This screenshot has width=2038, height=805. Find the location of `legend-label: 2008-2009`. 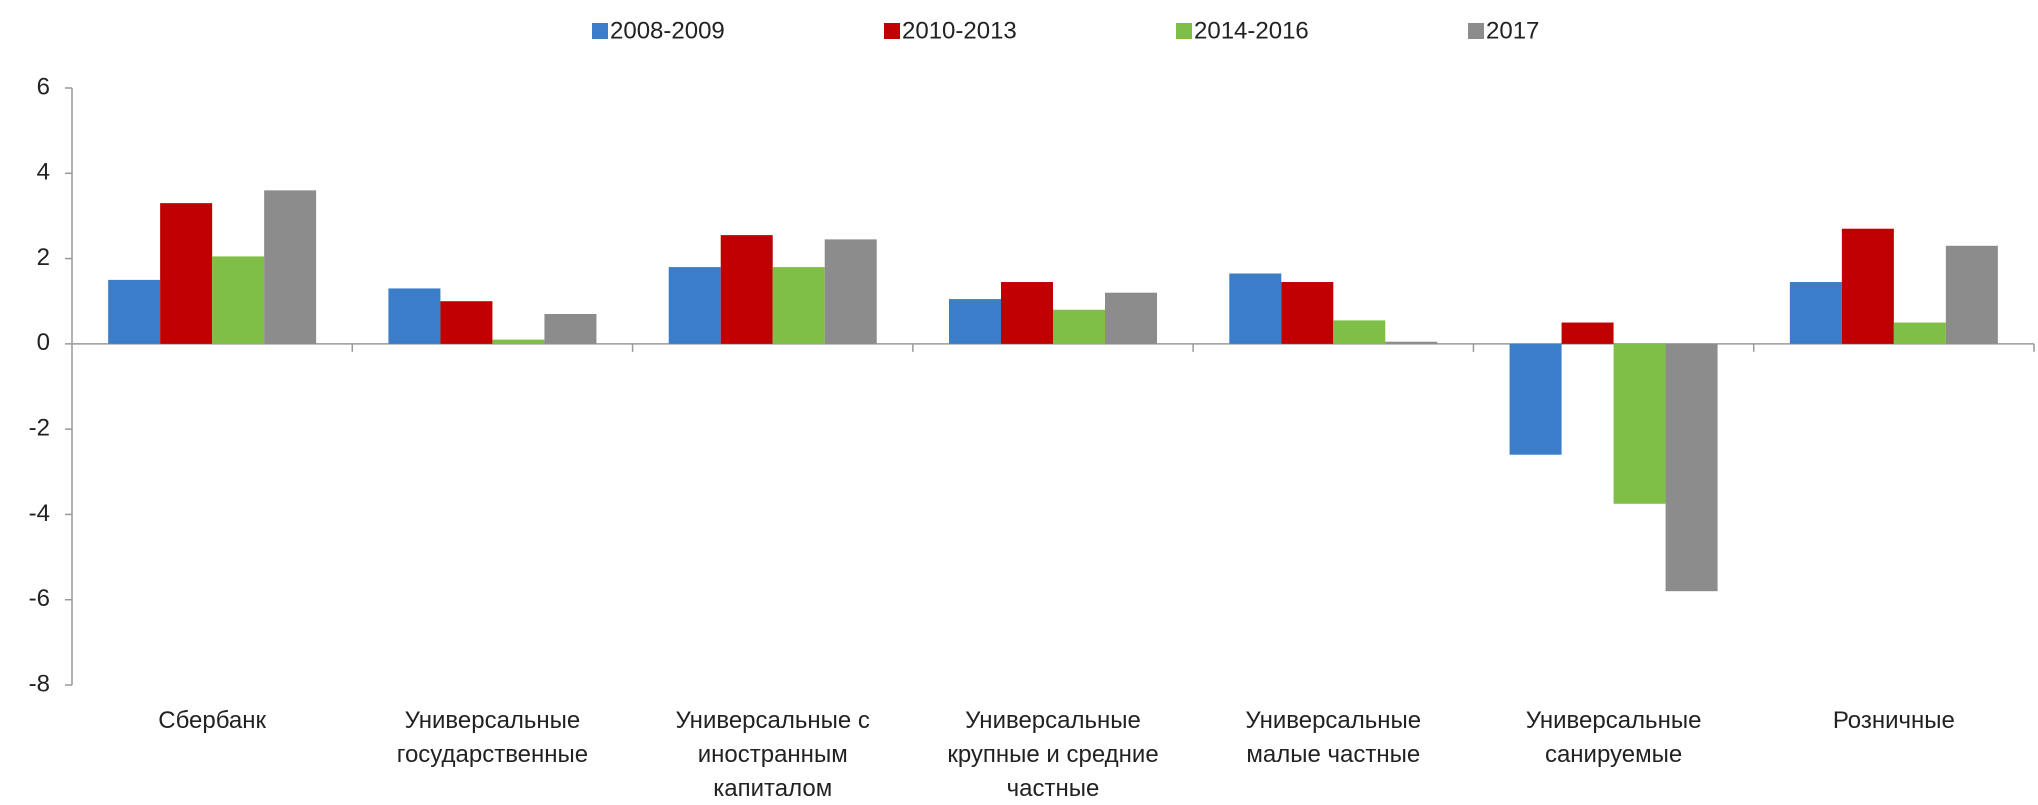

legend-label: 2008-2009 is located at coordinates (667, 30).